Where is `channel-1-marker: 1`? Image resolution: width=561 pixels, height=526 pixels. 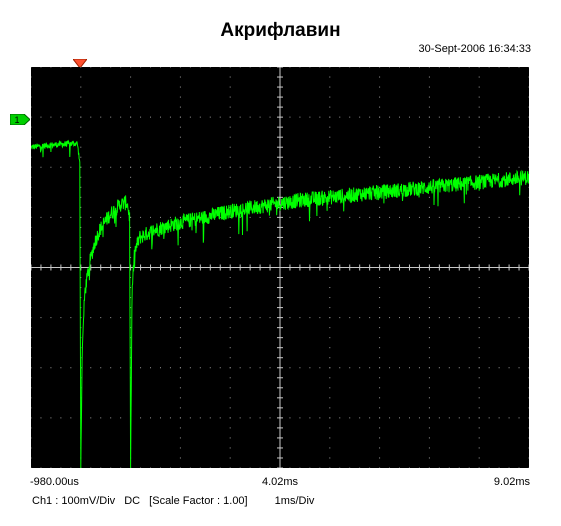 channel-1-marker: 1 is located at coordinates (20, 119).